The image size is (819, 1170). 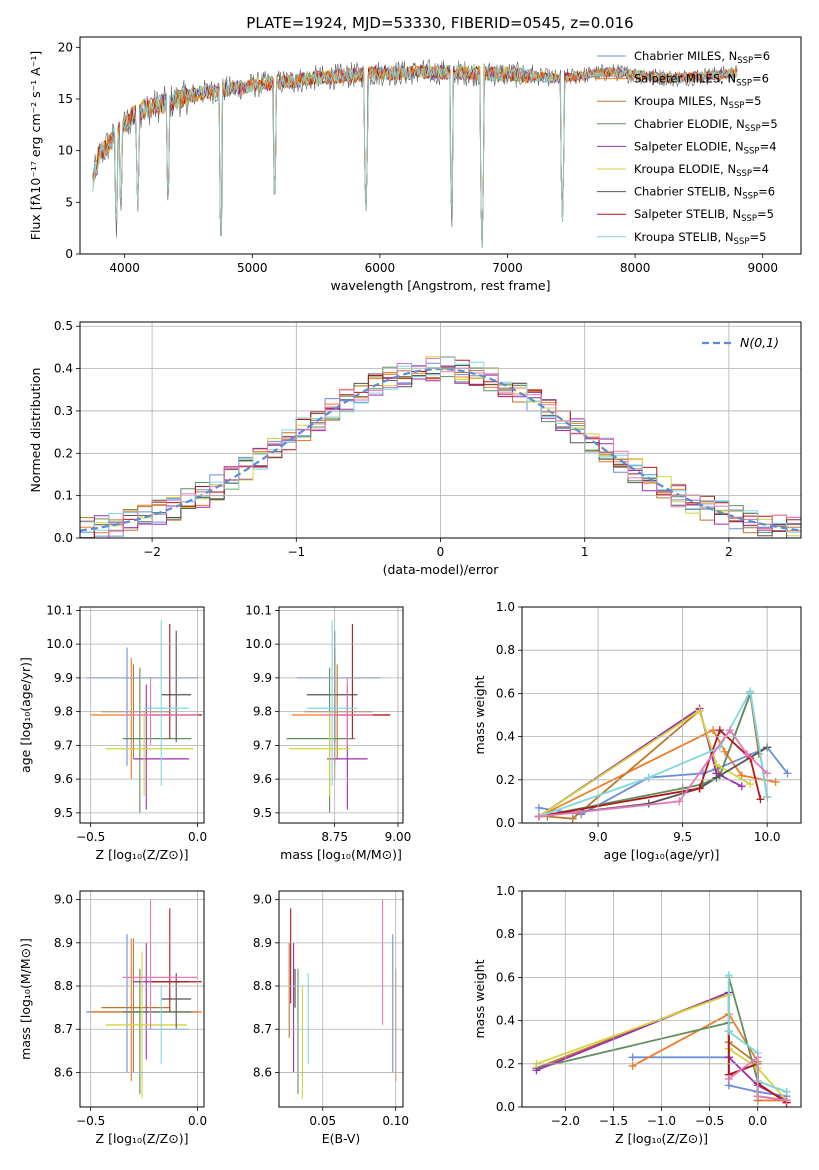 I want to click on legend-entry-main: Salpeter ELODIE, N, so click(x=689, y=146).